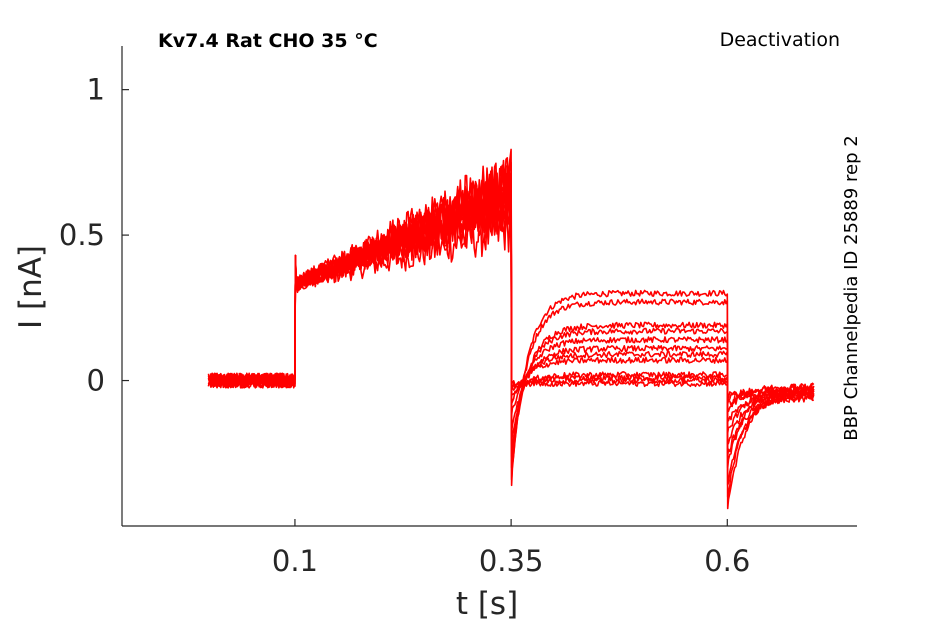 This screenshot has width=945, height=624. Describe the element at coordinates (82, 235) in the screenshot. I see `y-tick-label: 0.5` at that location.